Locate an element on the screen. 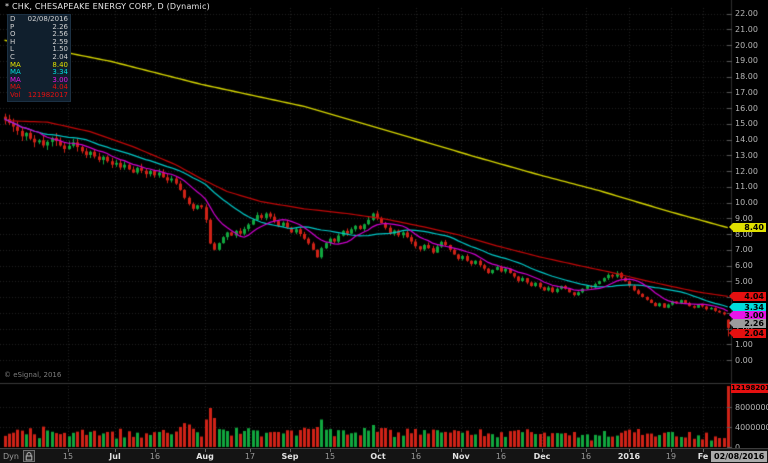 This screenshot has width=768, height=463. data-panel-row: P 2.26 is located at coordinates (39, 27).